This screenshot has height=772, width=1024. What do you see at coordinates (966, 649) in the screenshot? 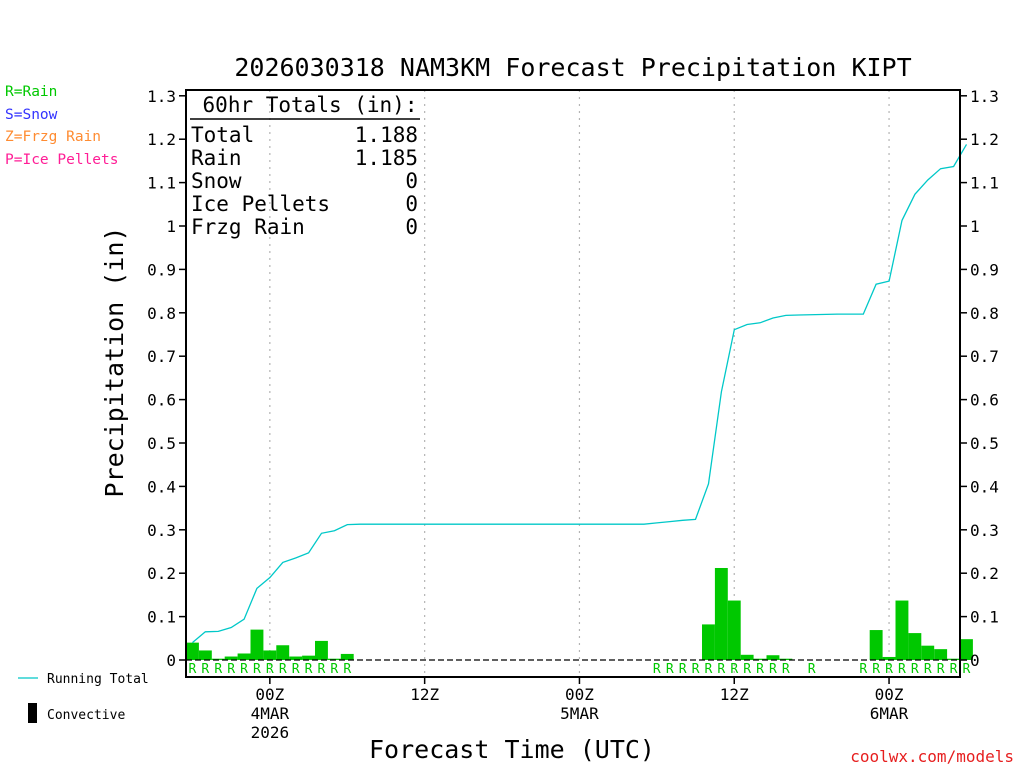
I see `precip-bar-h60` at bounding box center [966, 649].